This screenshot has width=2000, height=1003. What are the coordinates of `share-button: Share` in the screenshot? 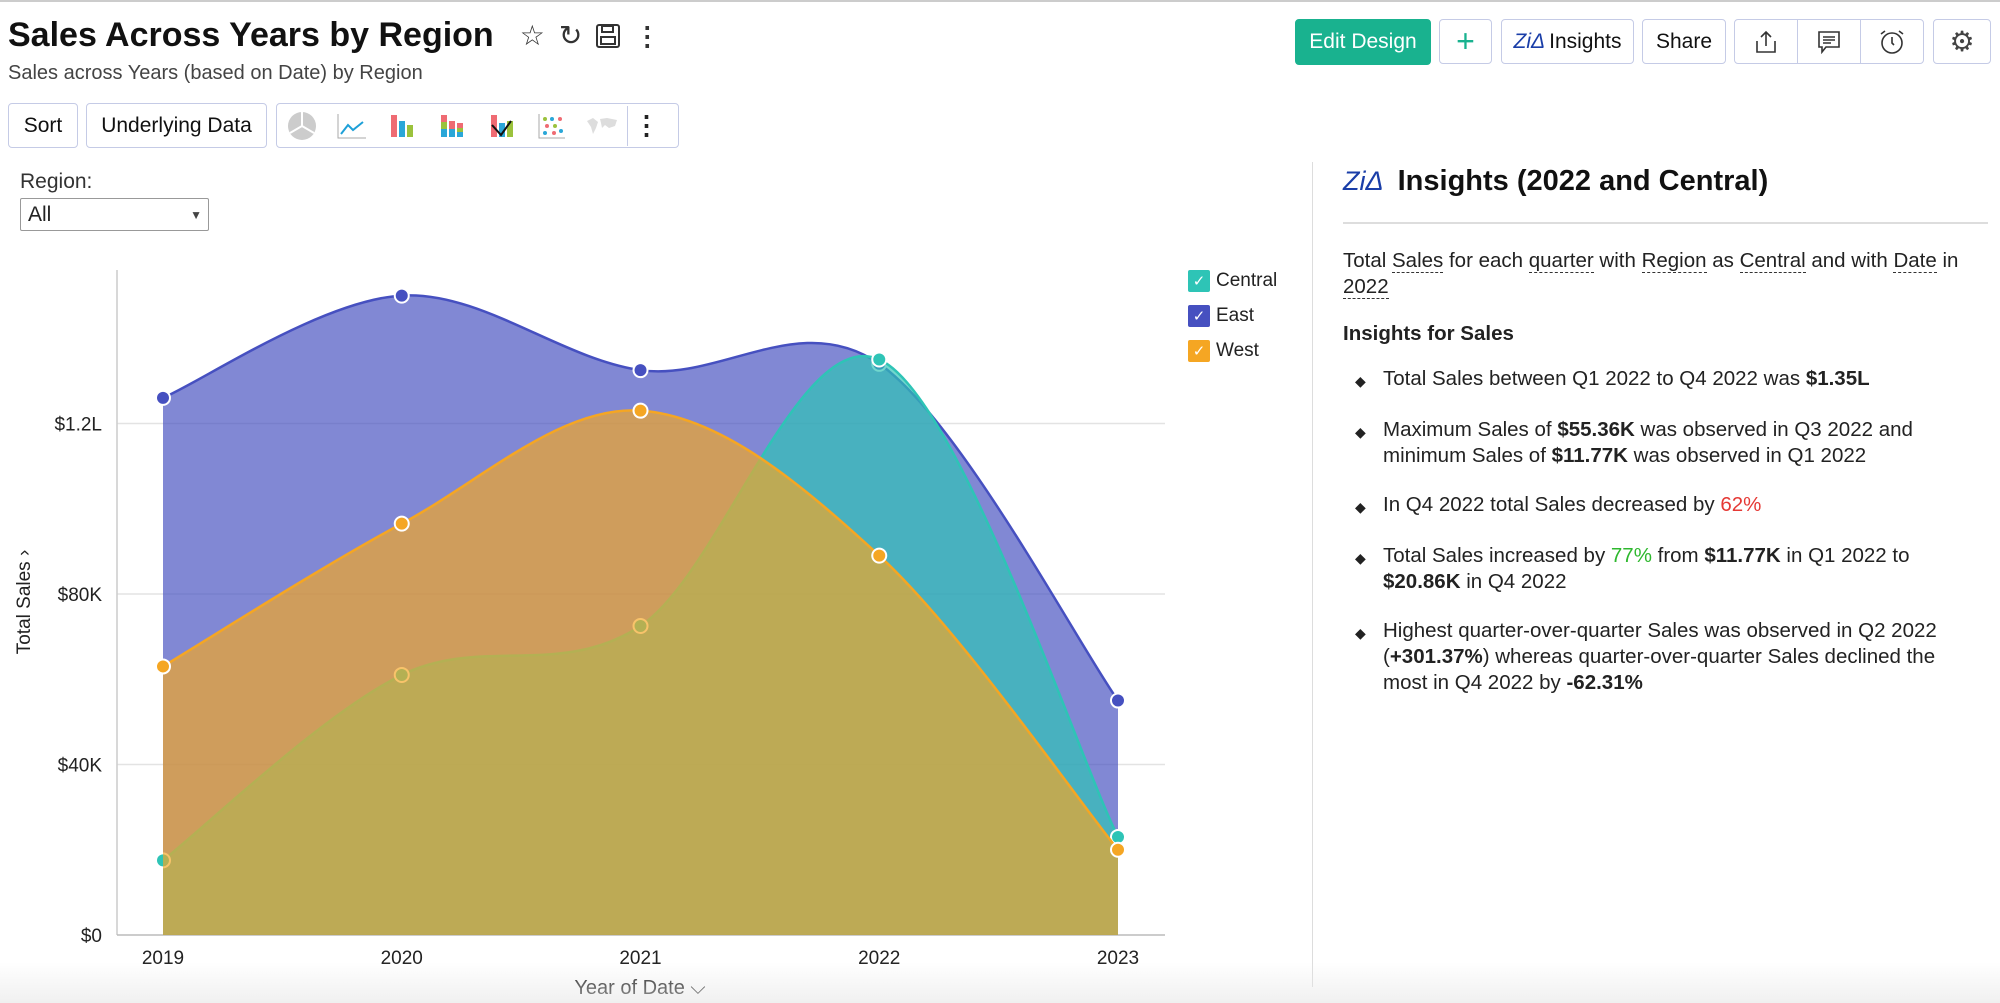 It's located at (1684, 41).